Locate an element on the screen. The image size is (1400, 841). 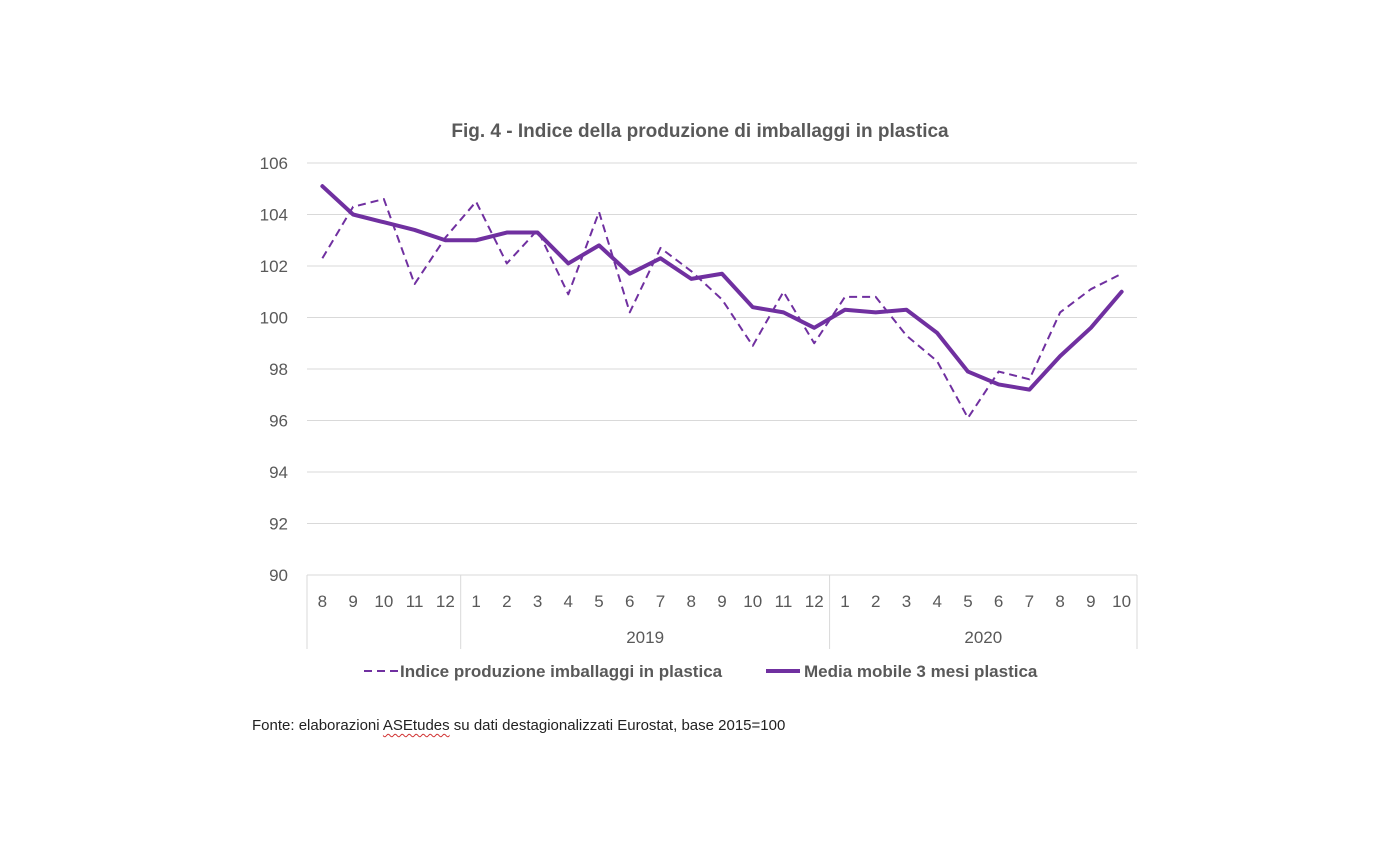
y-tick-label: 106 is located at coordinates (274, 163).